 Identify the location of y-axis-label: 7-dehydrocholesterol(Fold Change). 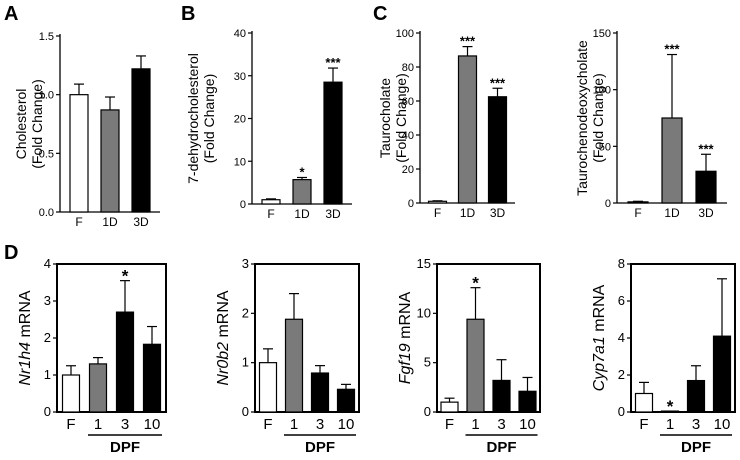
(201, 118).